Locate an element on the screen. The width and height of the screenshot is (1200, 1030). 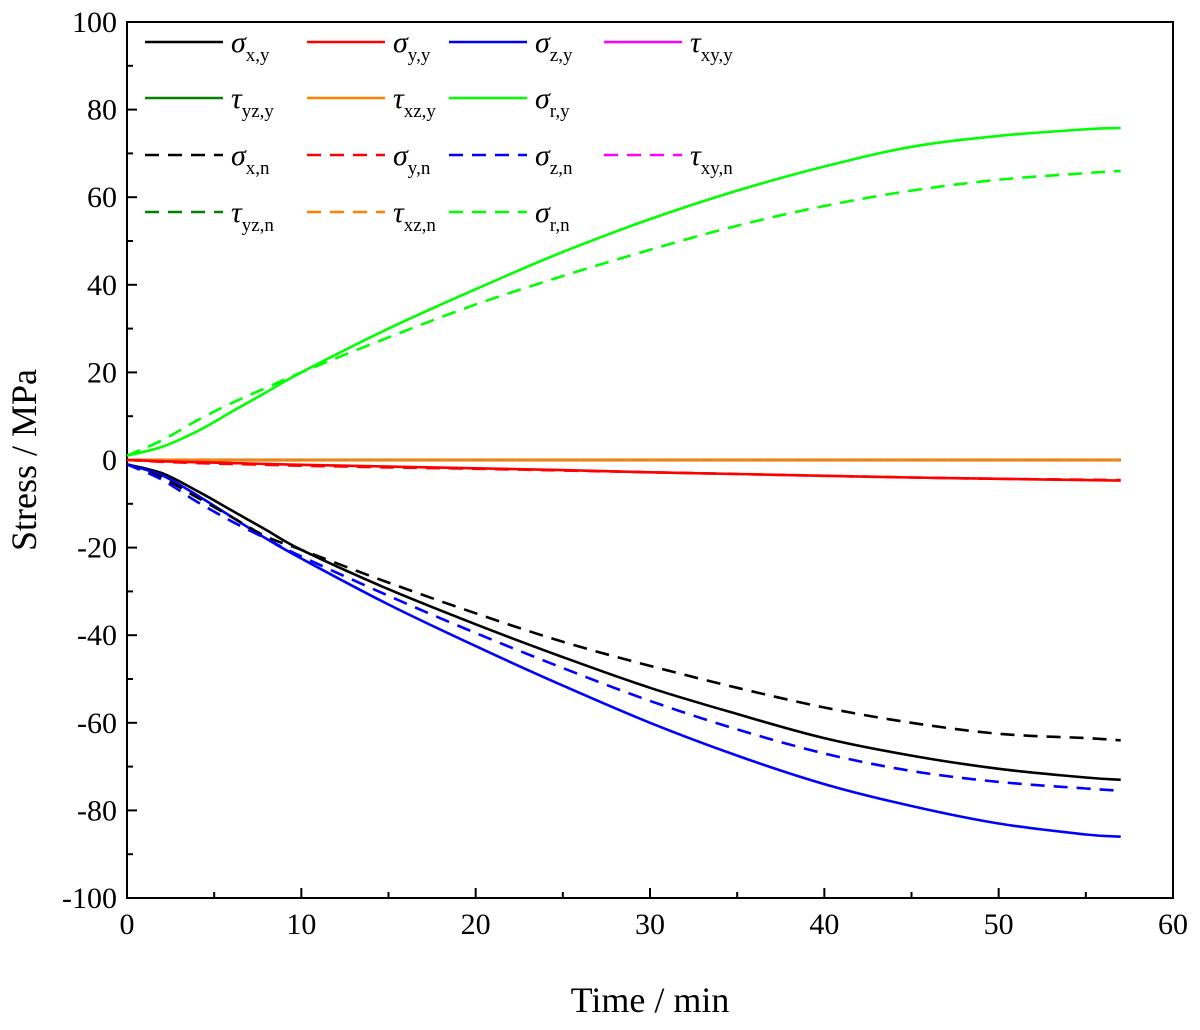
y-tick-label: 0 is located at coordinates (109, 460).